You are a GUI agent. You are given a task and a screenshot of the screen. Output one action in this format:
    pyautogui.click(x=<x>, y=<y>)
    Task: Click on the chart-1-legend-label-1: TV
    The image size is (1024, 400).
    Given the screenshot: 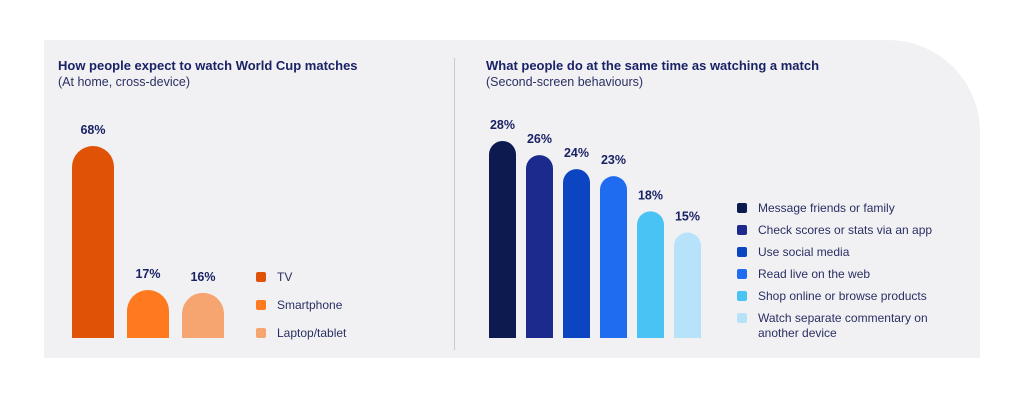 What is the action you would take?
    pyautogui.click(x=285, y=277)
    